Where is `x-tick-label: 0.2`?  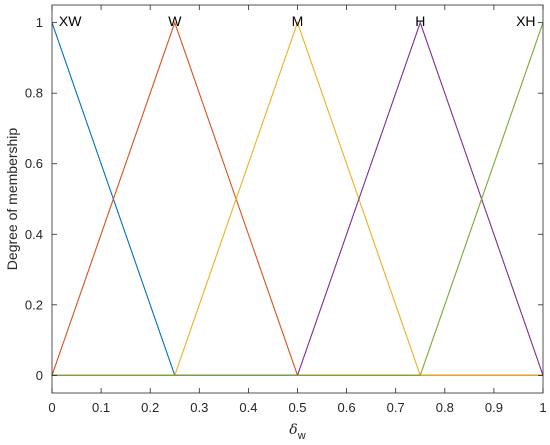 x-tick-label: 0.2 is located at coordinates (150, 407).